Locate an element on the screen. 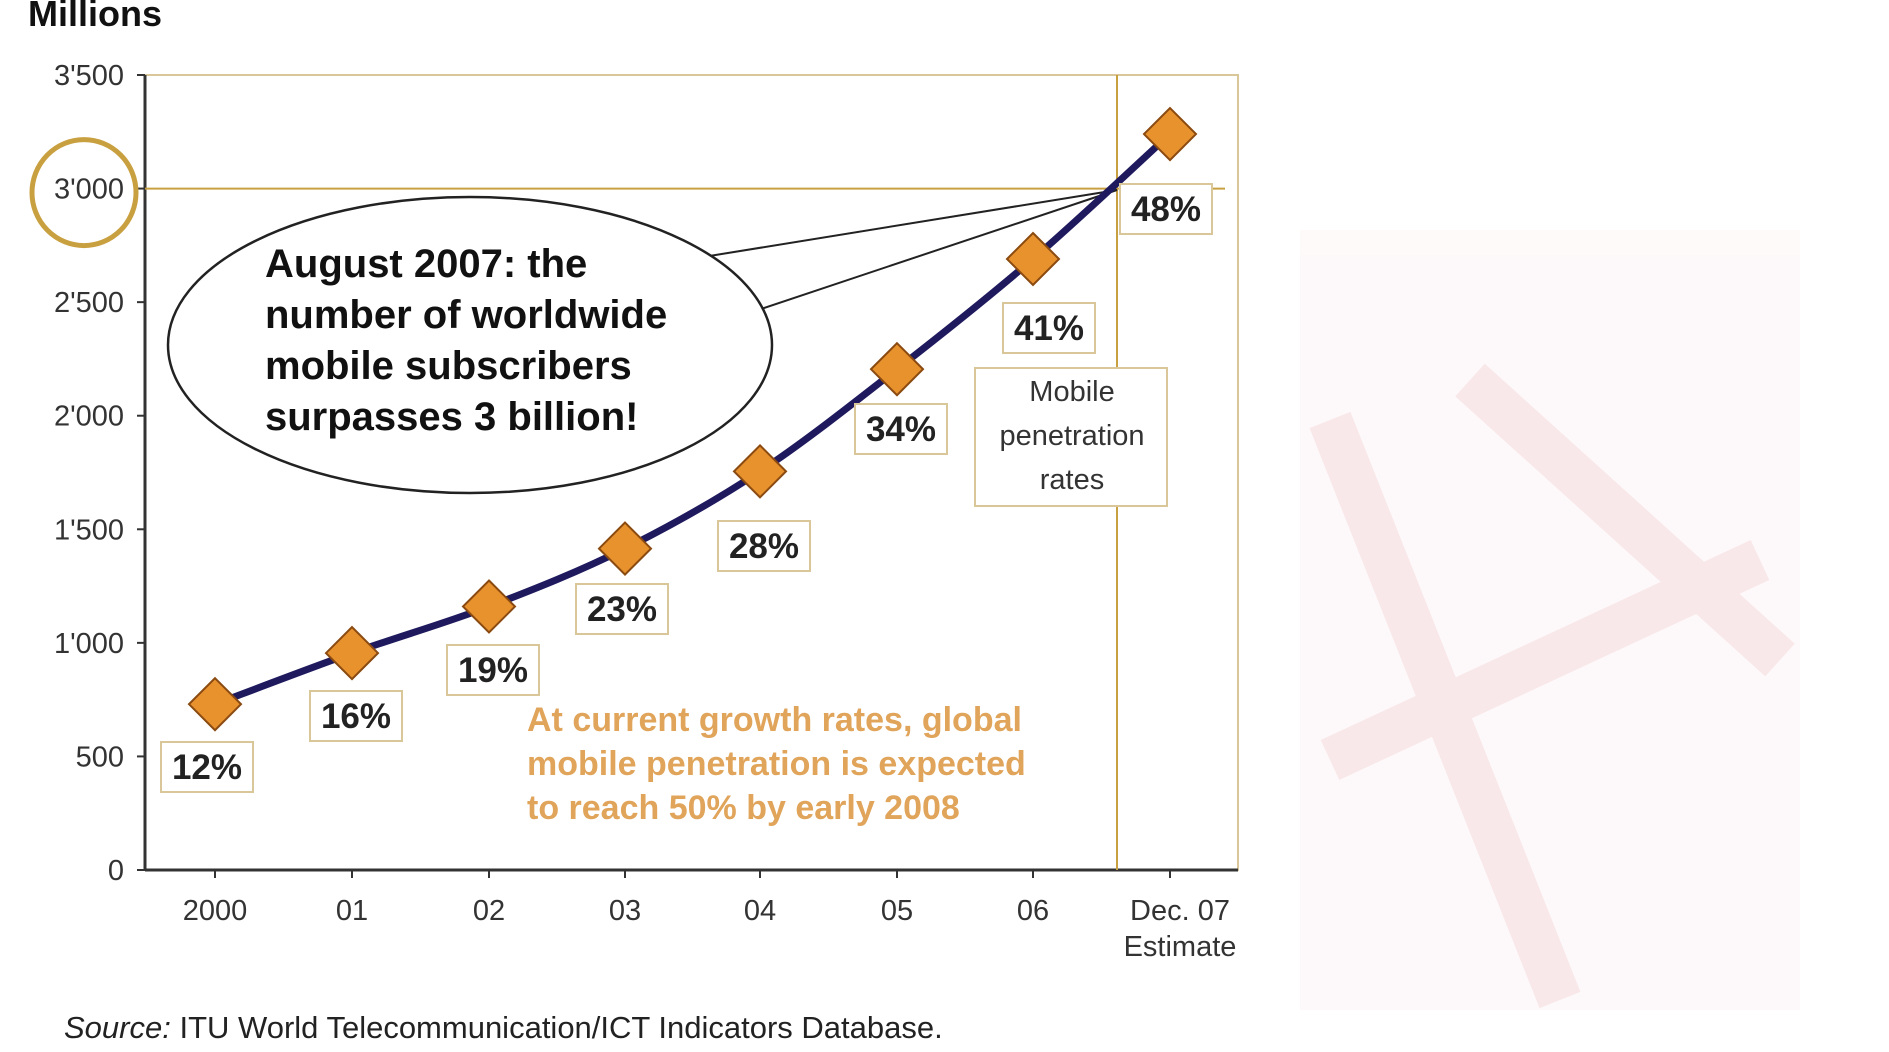 This screenshot has height=1052, width=1889. x-tick-label: 03 is located at coordinates (625, 911).